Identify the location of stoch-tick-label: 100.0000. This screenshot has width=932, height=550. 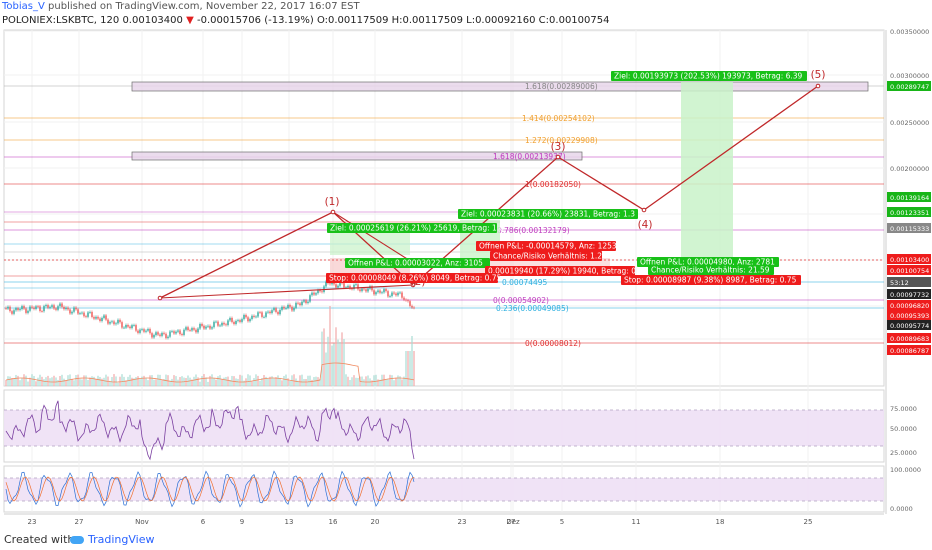
(905, 470).